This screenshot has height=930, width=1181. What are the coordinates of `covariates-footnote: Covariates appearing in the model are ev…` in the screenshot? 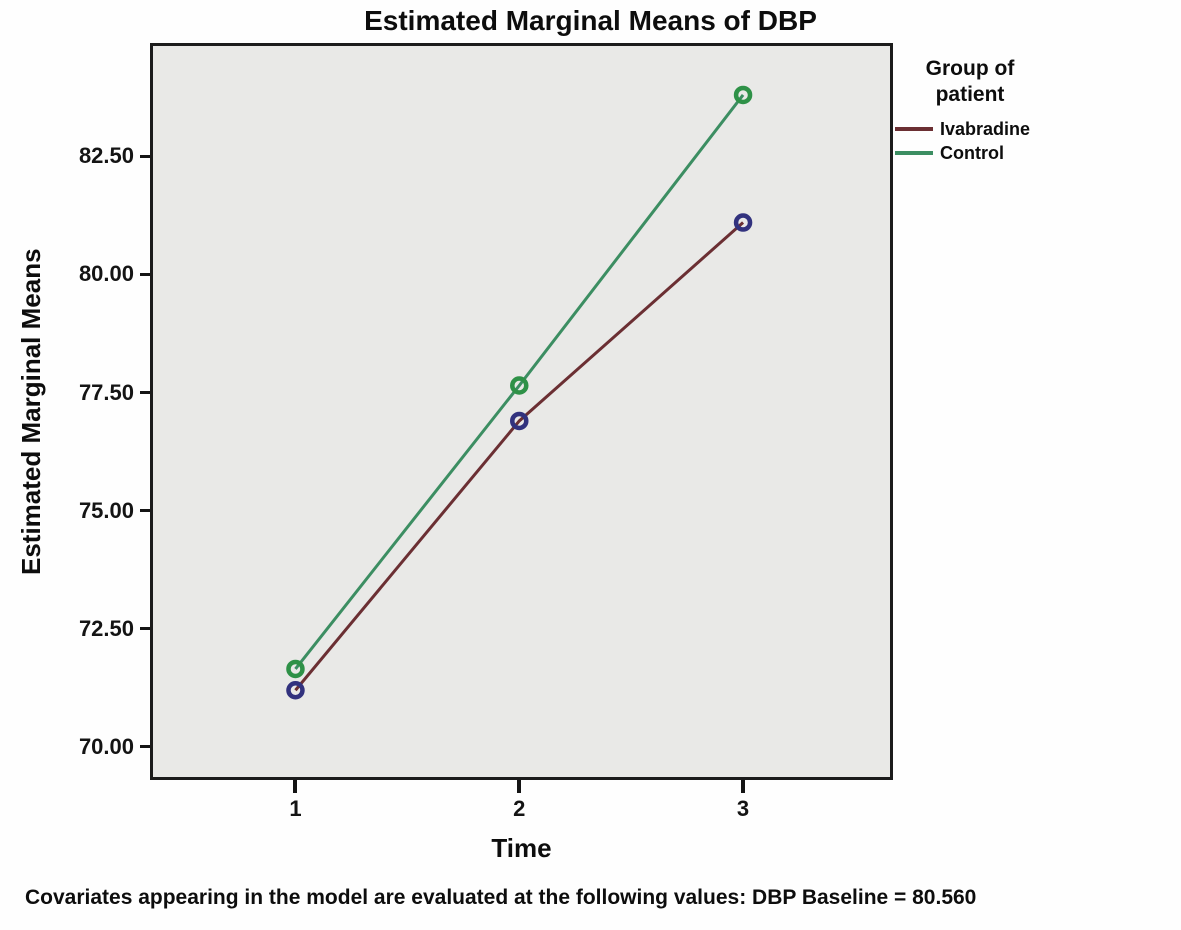 It's located at (501, 897).